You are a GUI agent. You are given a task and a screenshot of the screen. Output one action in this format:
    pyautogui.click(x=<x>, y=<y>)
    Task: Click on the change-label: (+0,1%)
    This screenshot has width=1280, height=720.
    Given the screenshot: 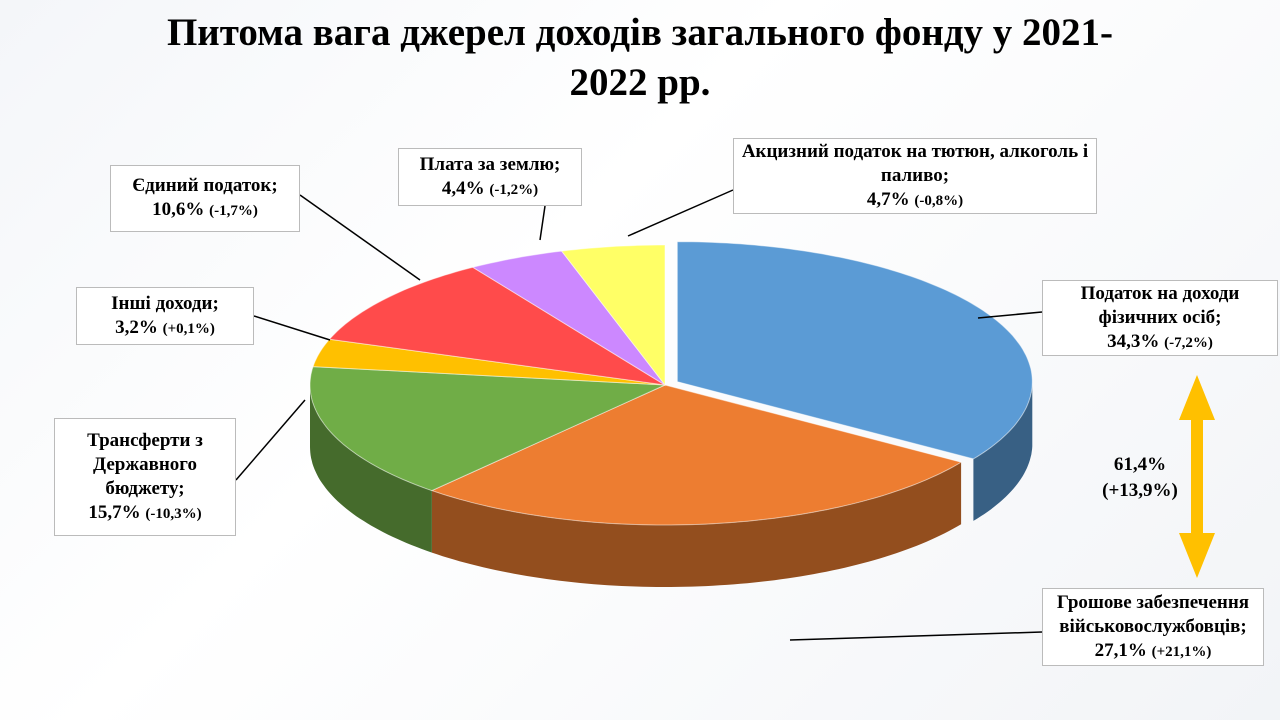 What is the action you would take?
    pyautogui.click(x=188, y=328)
    